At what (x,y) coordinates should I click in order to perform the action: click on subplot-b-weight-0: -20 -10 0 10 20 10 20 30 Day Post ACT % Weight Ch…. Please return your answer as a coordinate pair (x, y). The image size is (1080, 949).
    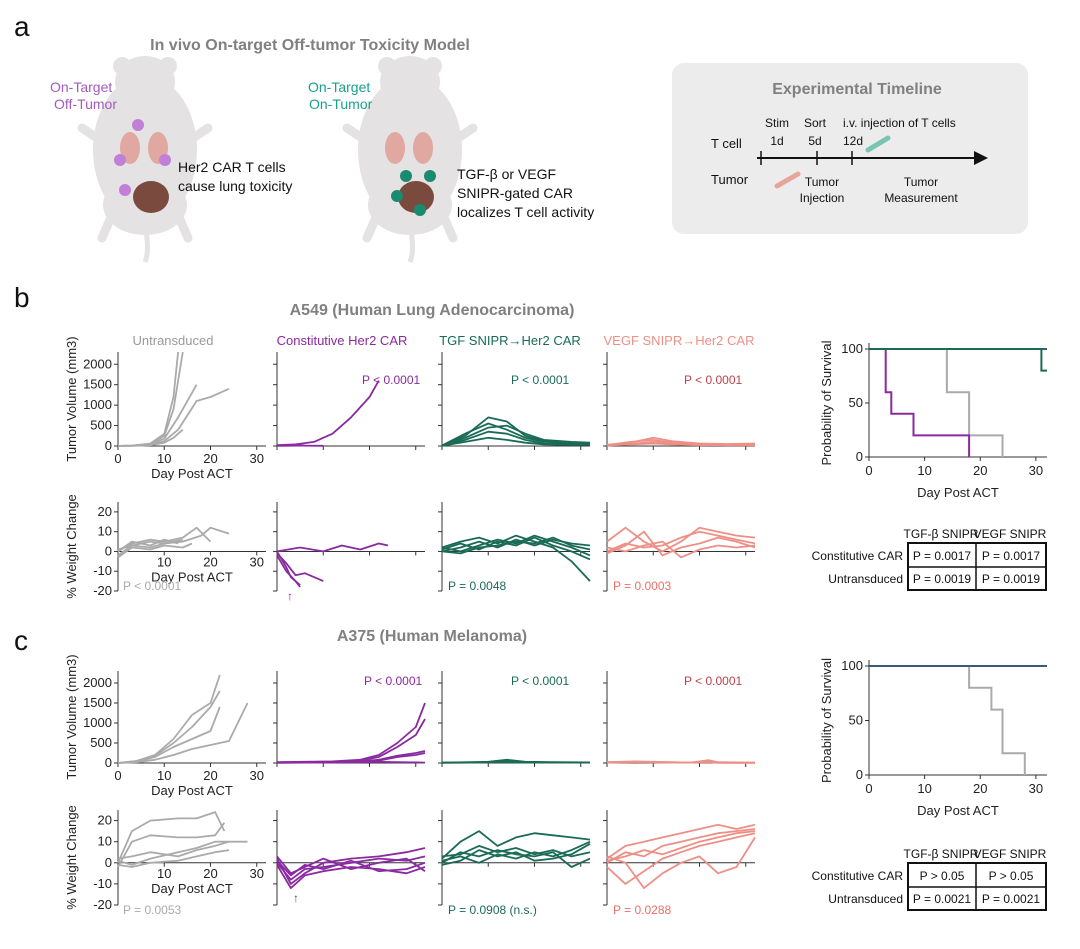
    Looking at the image, I should click on (165, 546).